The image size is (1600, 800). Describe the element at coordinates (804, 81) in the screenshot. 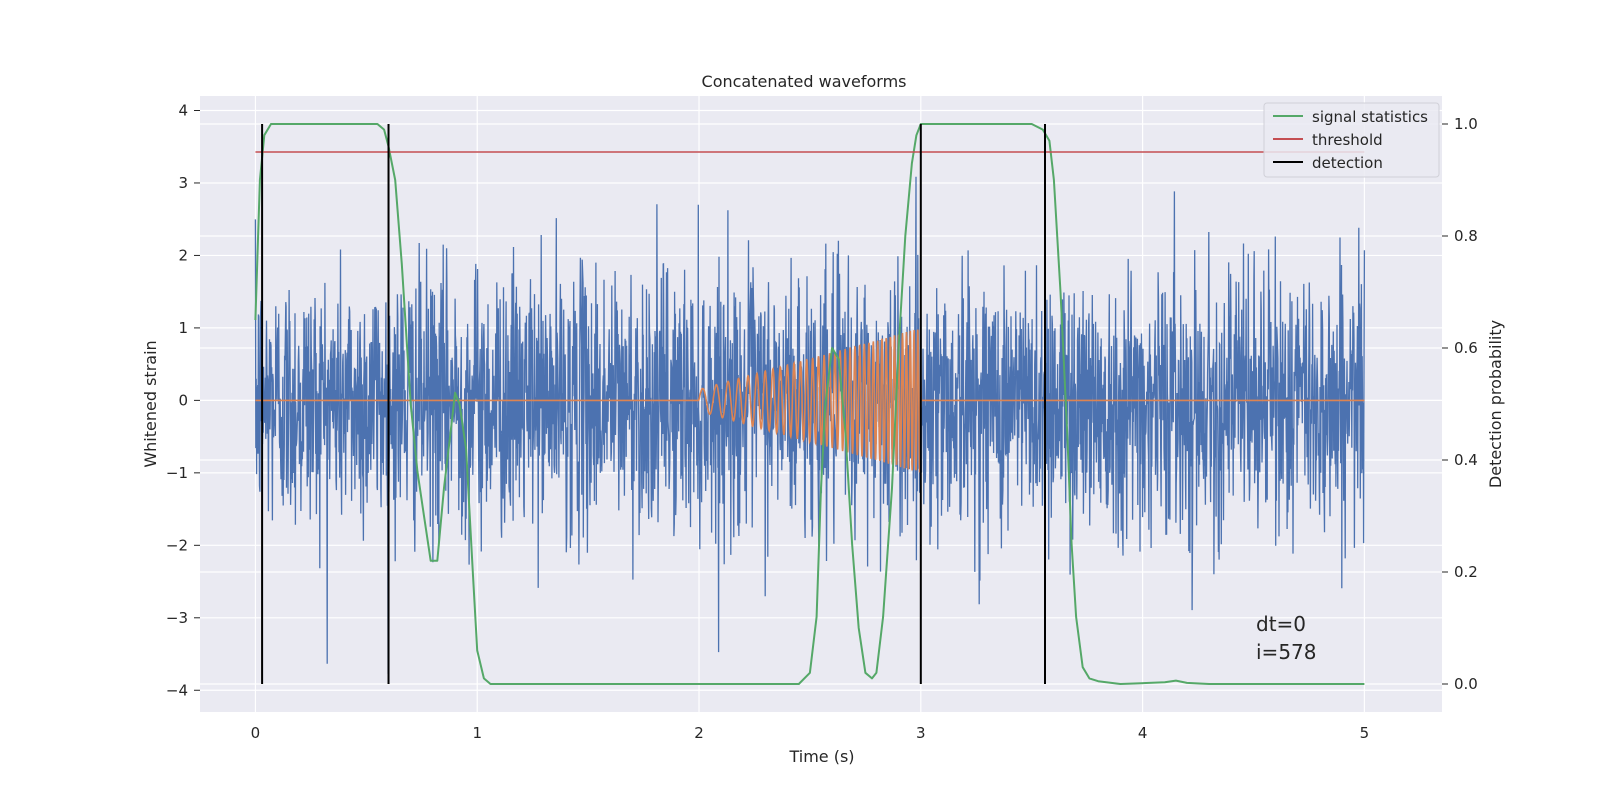

I see `chart-title: Concatenated waveforms` at that location.